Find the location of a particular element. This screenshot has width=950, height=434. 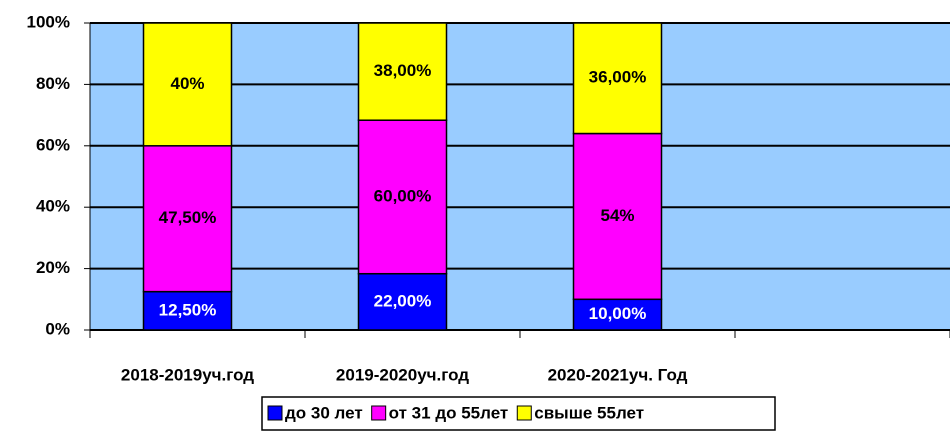

data-label: 60,00% is located at coordinates (403, 195).